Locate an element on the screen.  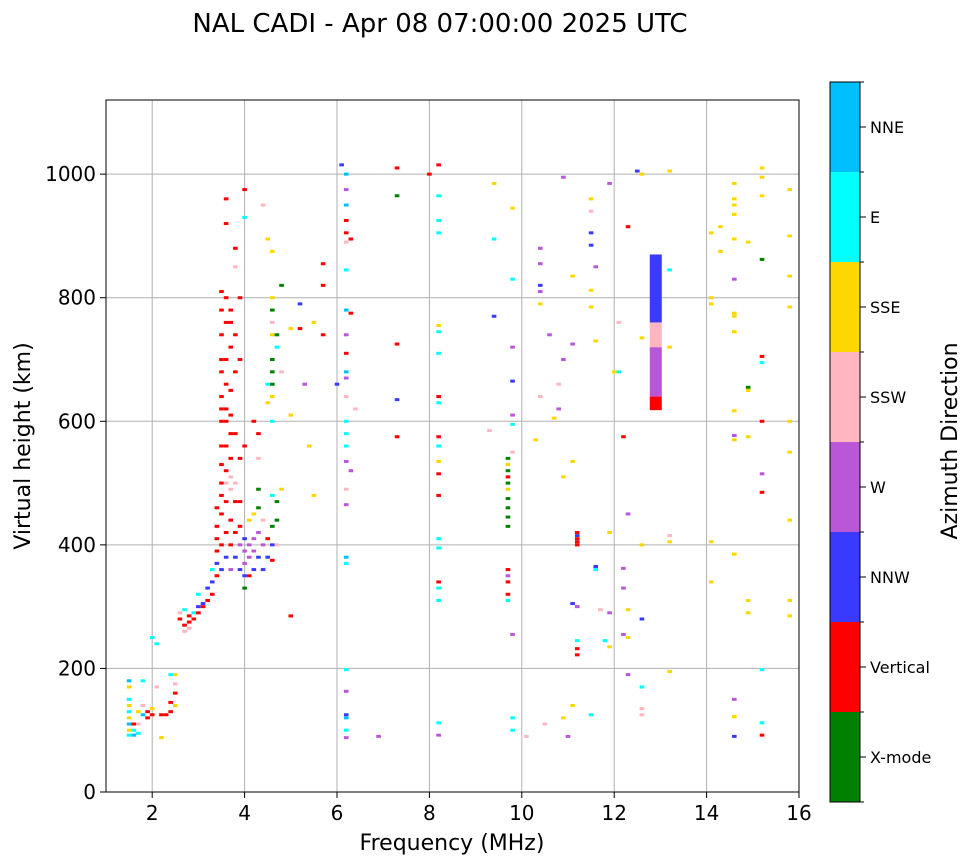
y-tick-label: 1000 is located at coordinates (70, 174).